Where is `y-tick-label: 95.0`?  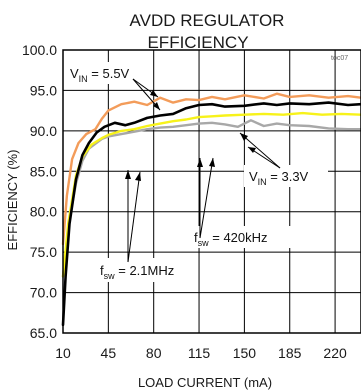 y-tick-label: 95.0 is located at coordinates (43, 90).